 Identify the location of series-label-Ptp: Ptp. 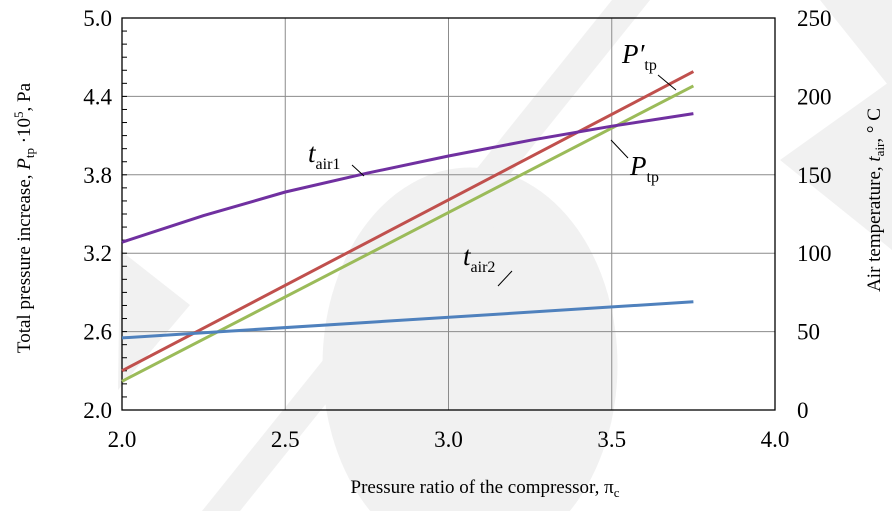
(644, 168).